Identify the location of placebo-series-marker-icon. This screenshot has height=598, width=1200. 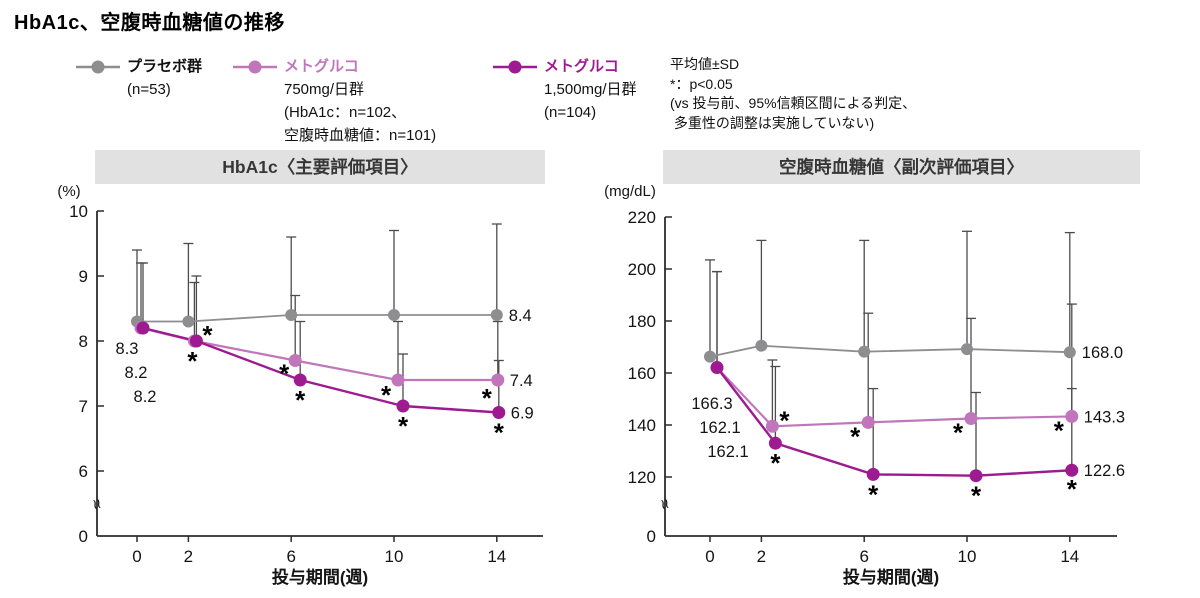
(98, 67).